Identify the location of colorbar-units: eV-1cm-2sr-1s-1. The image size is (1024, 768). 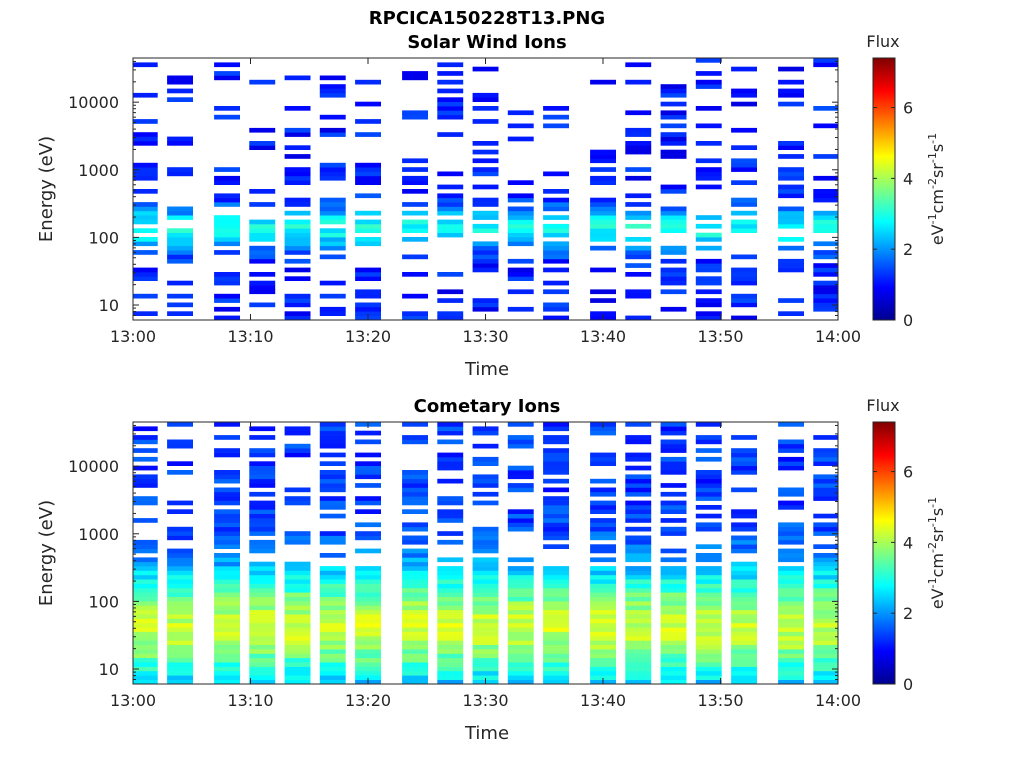
(936, 189).